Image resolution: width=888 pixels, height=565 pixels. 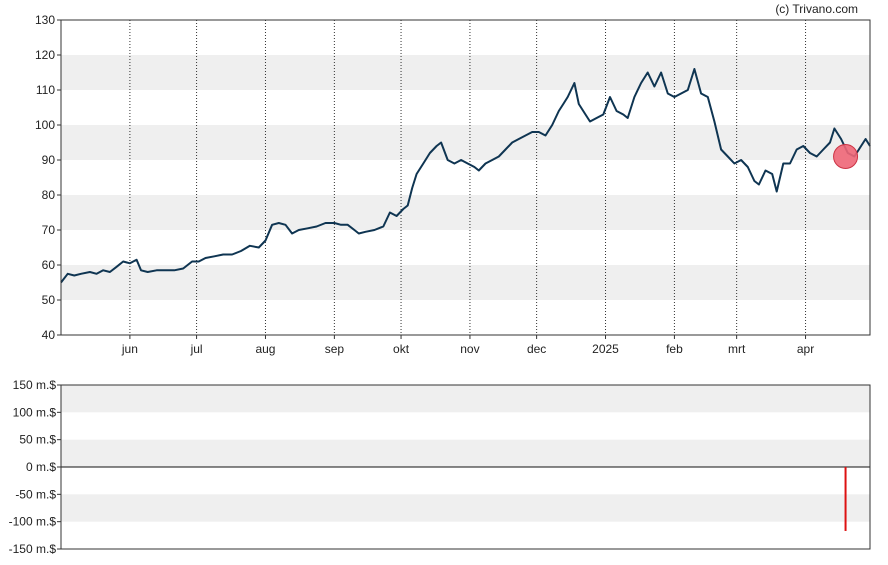 I want to click on x-tick-label: jul, so click(x=196, y=349).